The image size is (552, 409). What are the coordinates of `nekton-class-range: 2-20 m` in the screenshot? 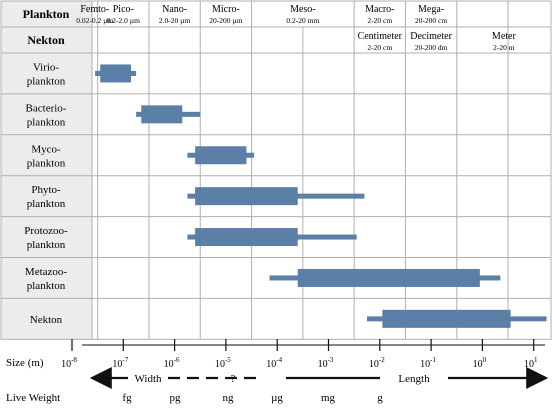 It's located at (504, 47).